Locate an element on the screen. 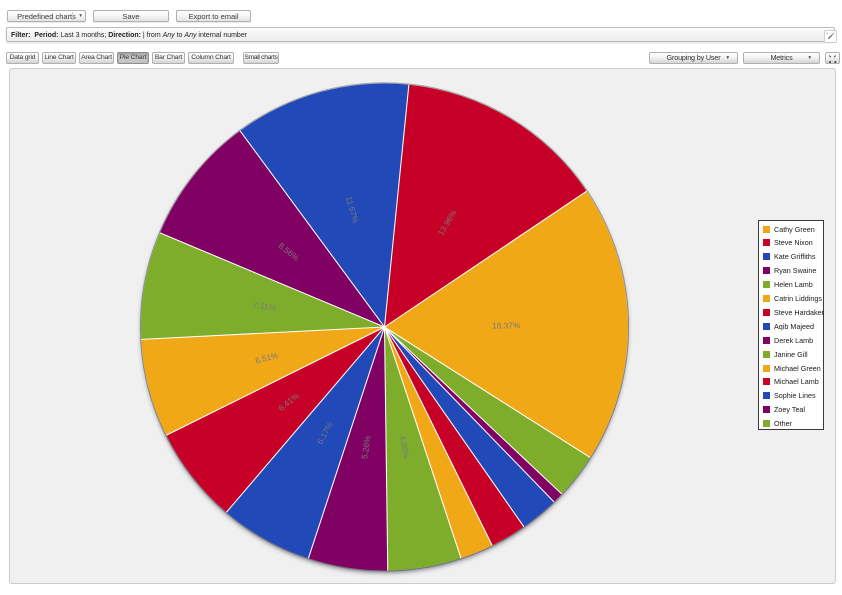 The image size is (842, 595). svg-text: 5.26% is located at coordinates (366, 446).